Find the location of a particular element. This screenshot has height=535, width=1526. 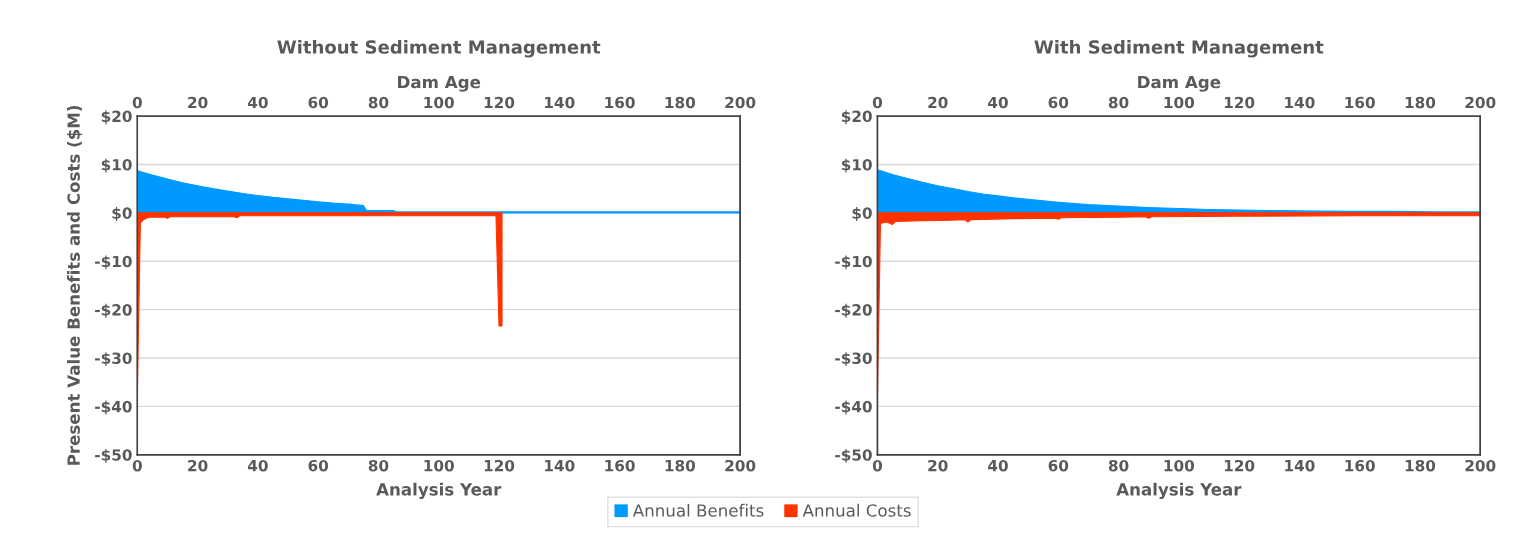

legend-label: Annual Costs is located at coordinates (856, 510).